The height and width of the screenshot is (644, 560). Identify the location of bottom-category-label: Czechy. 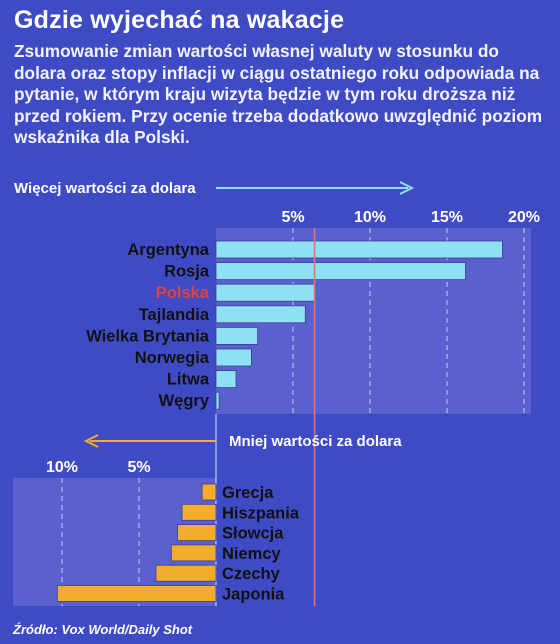
(251, 574).